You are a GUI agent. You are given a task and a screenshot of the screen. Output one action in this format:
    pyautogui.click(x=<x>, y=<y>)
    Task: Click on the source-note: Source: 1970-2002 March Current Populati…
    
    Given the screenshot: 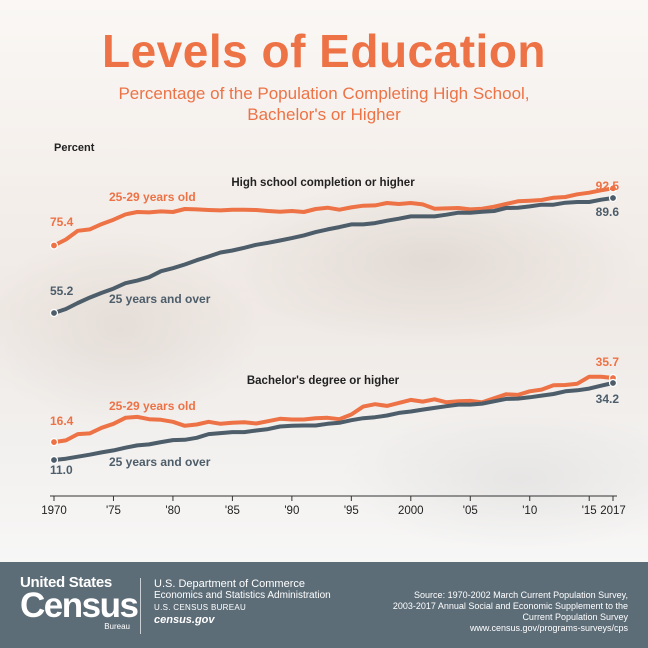 What is the action you would take?
    pyautogui.click(x=498, y=612)
    